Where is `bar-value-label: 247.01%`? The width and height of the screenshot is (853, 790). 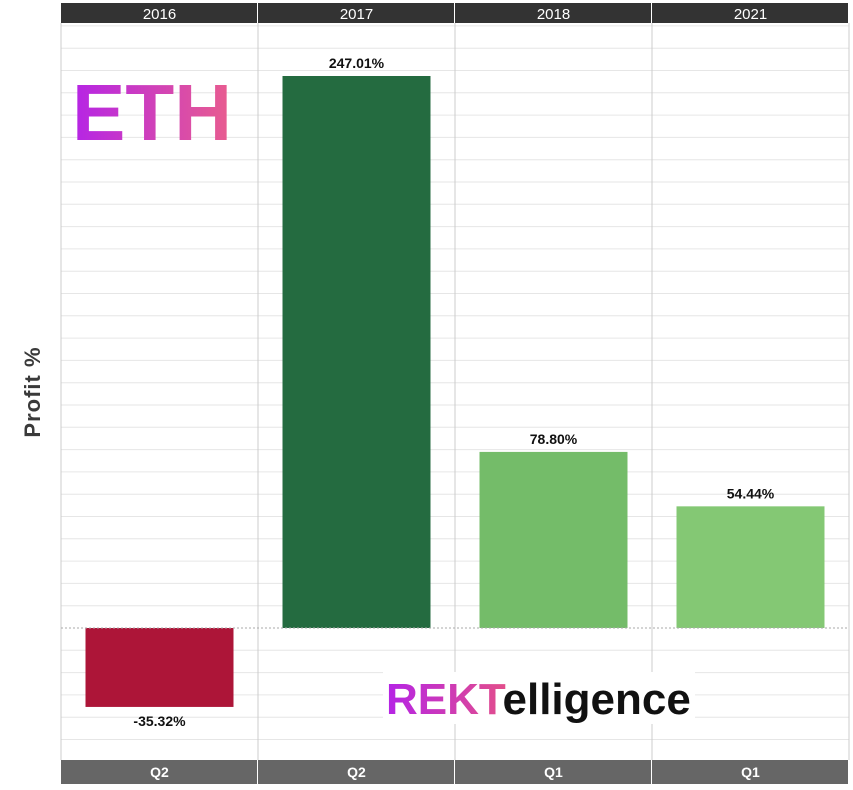 bar-value-label: 247.01% is located at coordinates (357, 63).